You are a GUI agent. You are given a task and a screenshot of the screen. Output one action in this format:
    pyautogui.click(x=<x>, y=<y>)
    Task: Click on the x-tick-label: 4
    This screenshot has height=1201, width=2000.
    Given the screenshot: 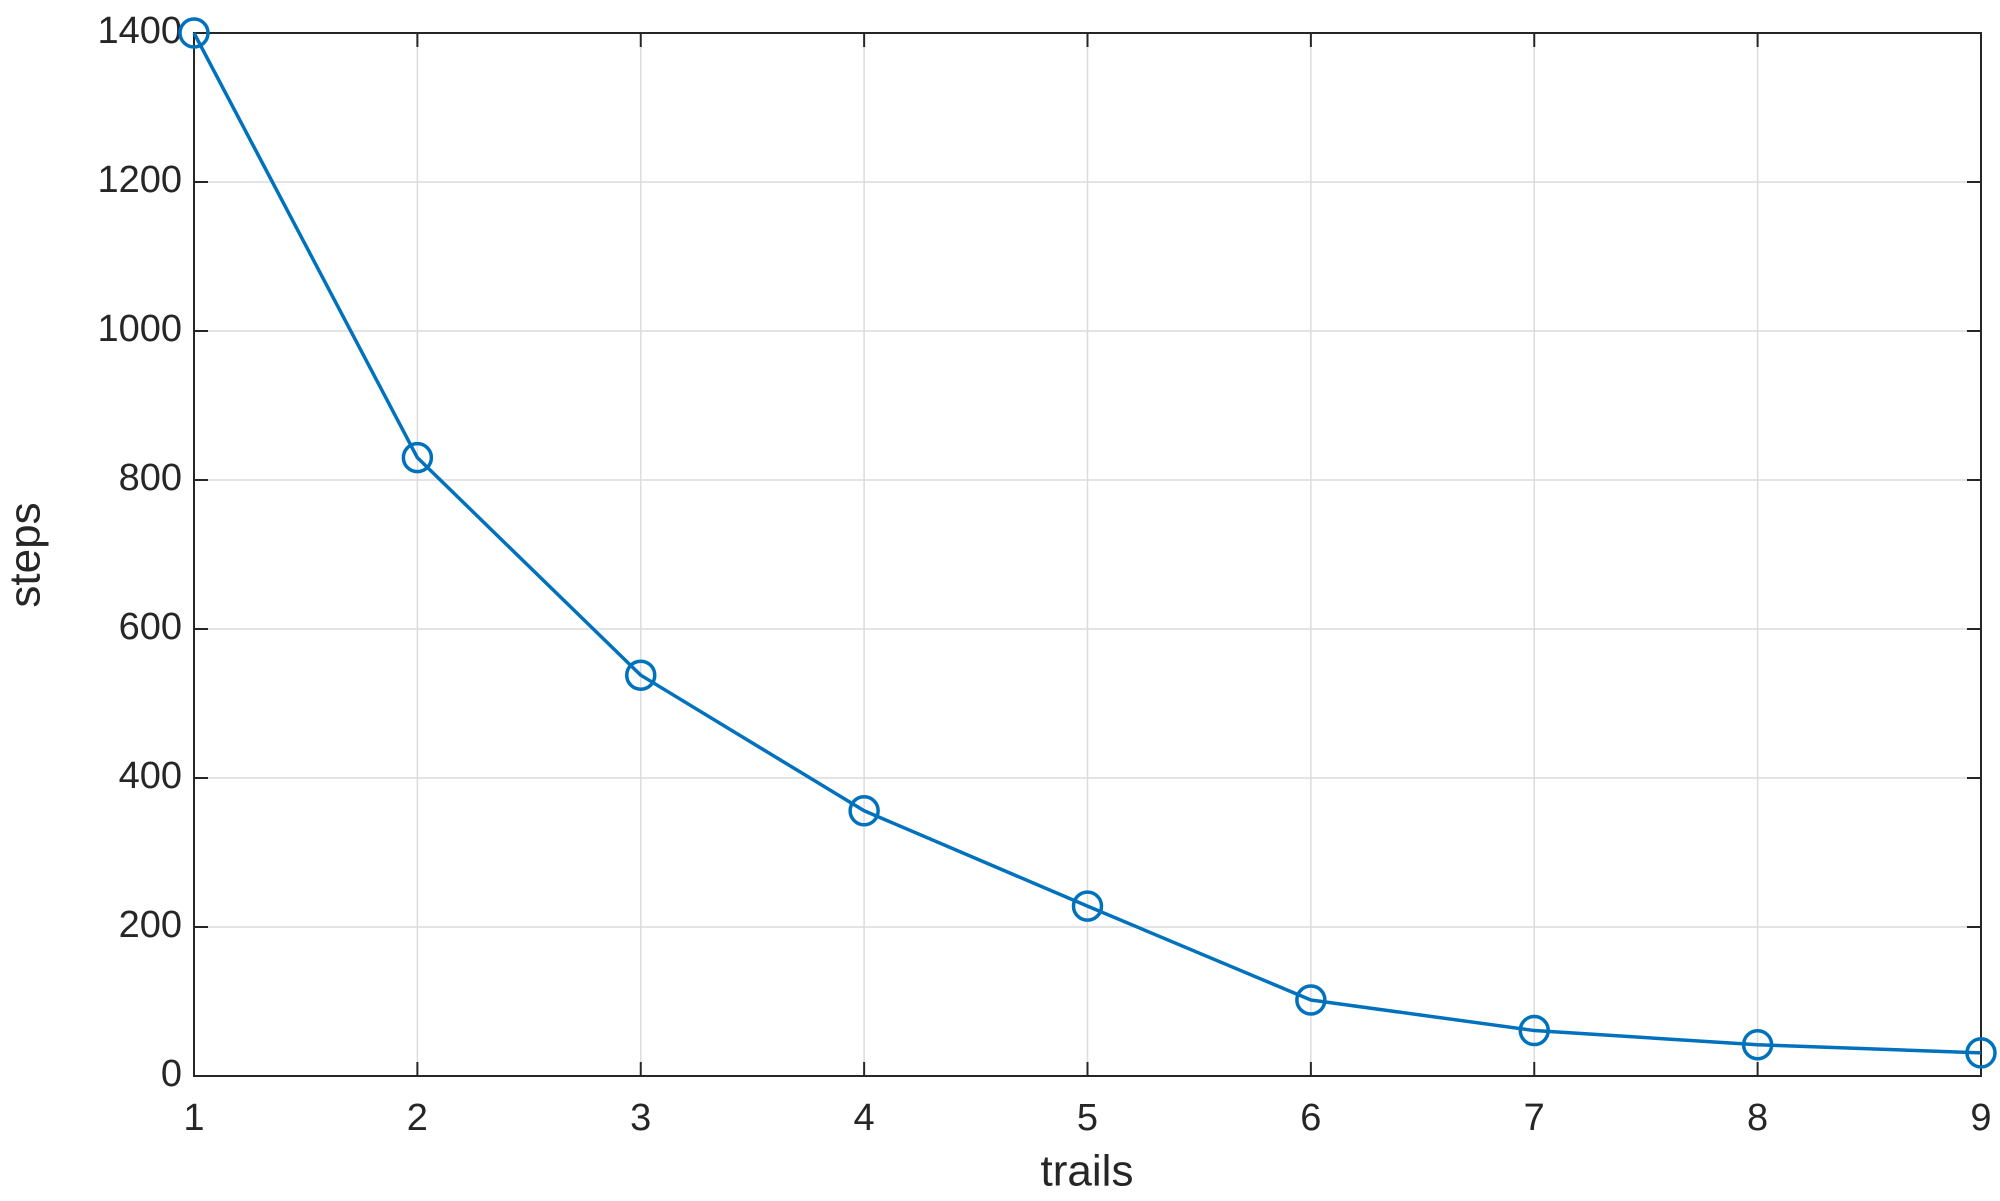 What is the action you would take?
    pyautogui.click(x=864, y=1118)
    